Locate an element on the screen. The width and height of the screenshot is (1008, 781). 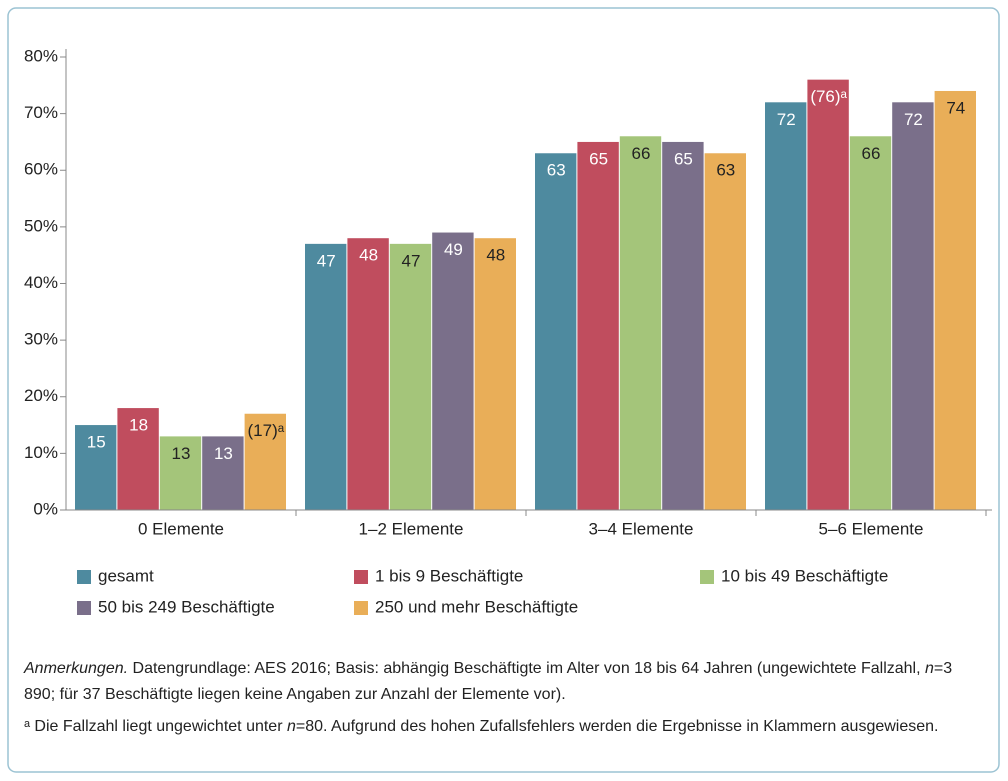
x-tick-label: 5–6 Elemente is located at coordinates (871, 528).